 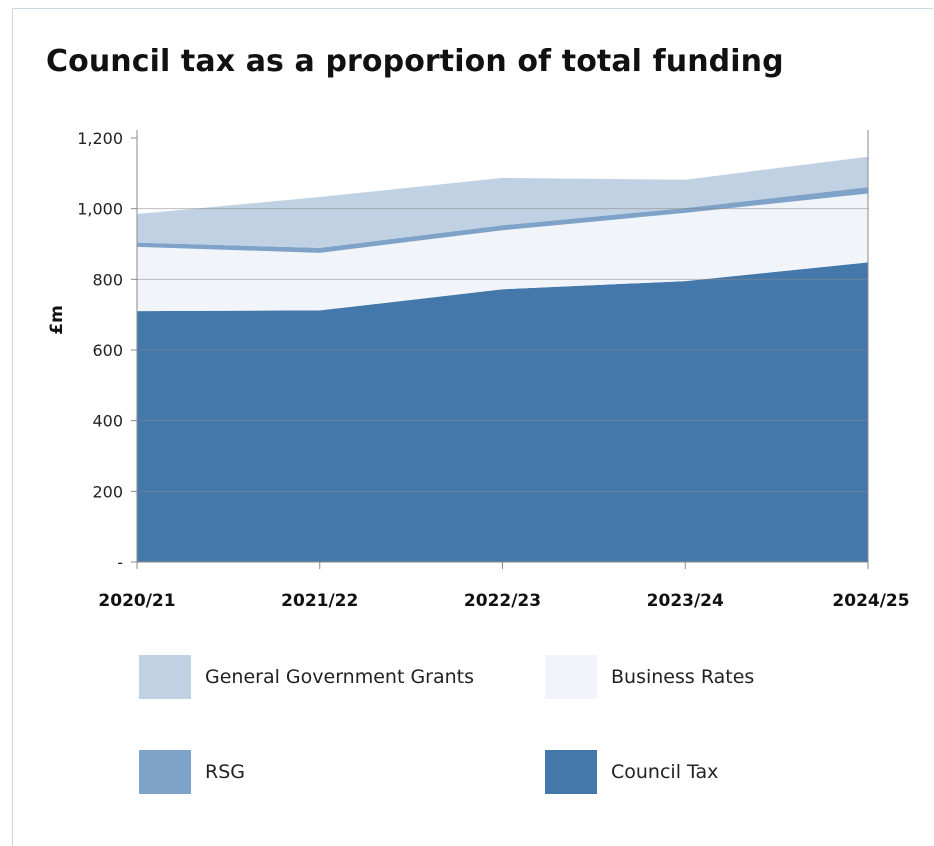 I want to click on legend-swatch-general-government-grants, so click(x=165, y=677).